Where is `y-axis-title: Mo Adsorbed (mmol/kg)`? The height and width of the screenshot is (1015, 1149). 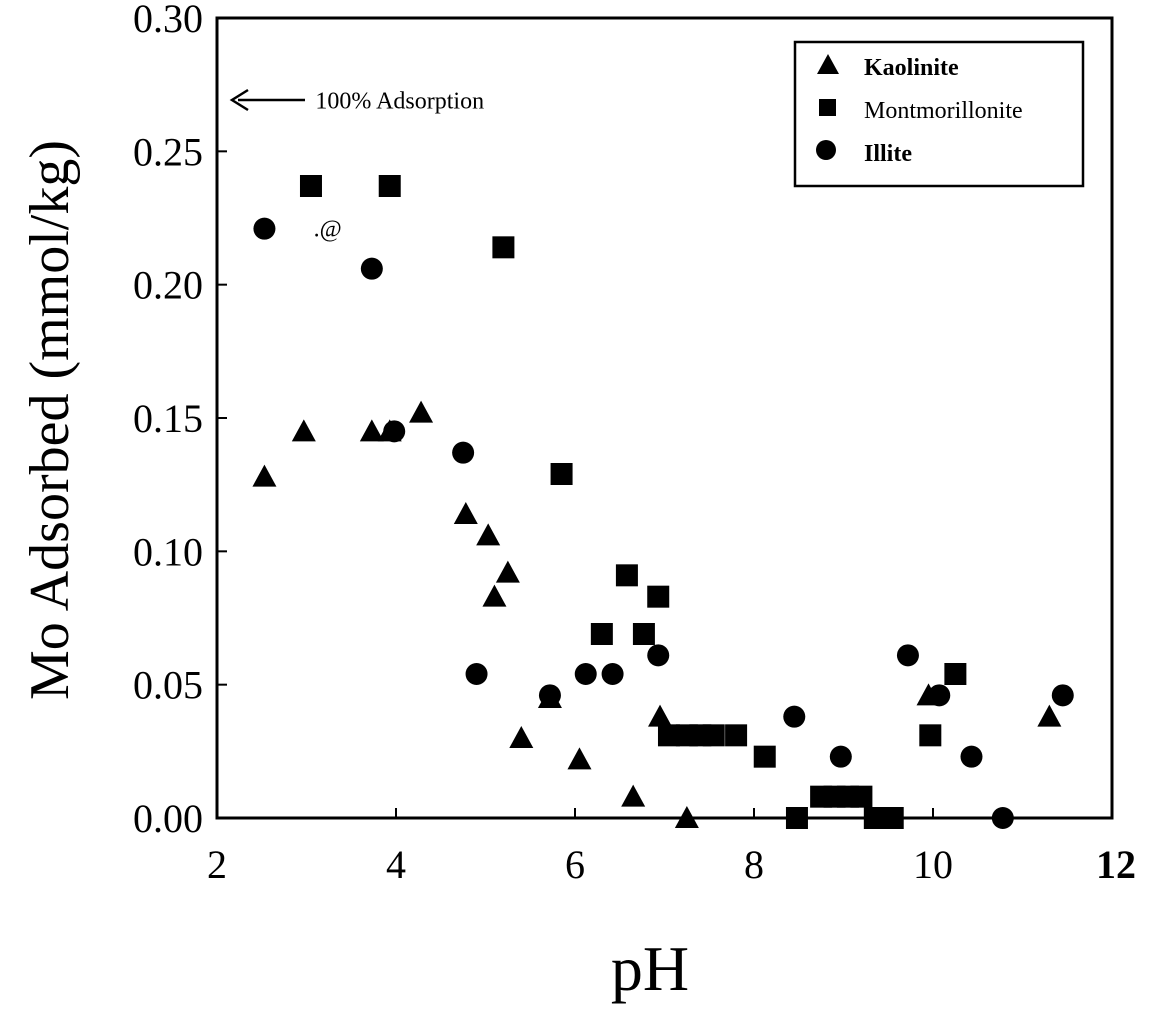
y-axis-title: Mo Adsorbed (mmol/kg) is located at coordinates (50, 420).